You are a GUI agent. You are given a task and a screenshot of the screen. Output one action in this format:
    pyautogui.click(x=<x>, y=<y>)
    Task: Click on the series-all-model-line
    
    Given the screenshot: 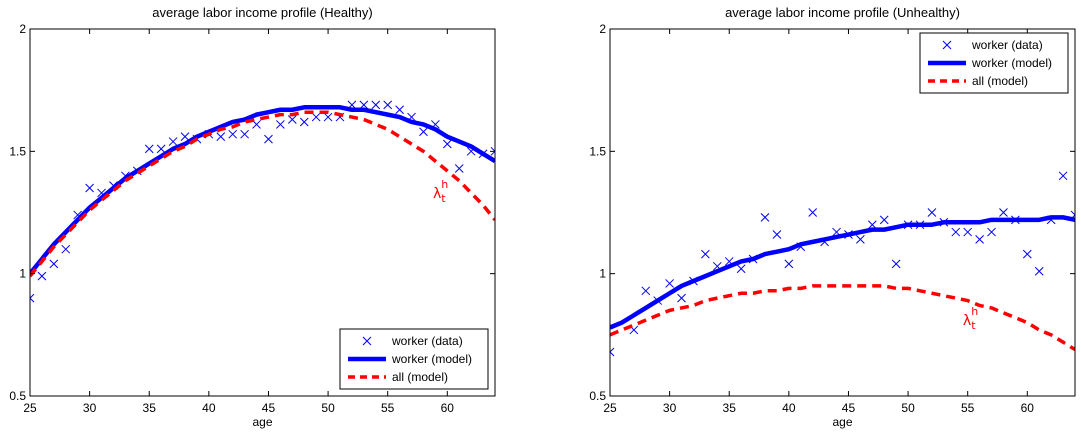 What is the action you would take?
    pyautogui.click(x=842, y=318)
    